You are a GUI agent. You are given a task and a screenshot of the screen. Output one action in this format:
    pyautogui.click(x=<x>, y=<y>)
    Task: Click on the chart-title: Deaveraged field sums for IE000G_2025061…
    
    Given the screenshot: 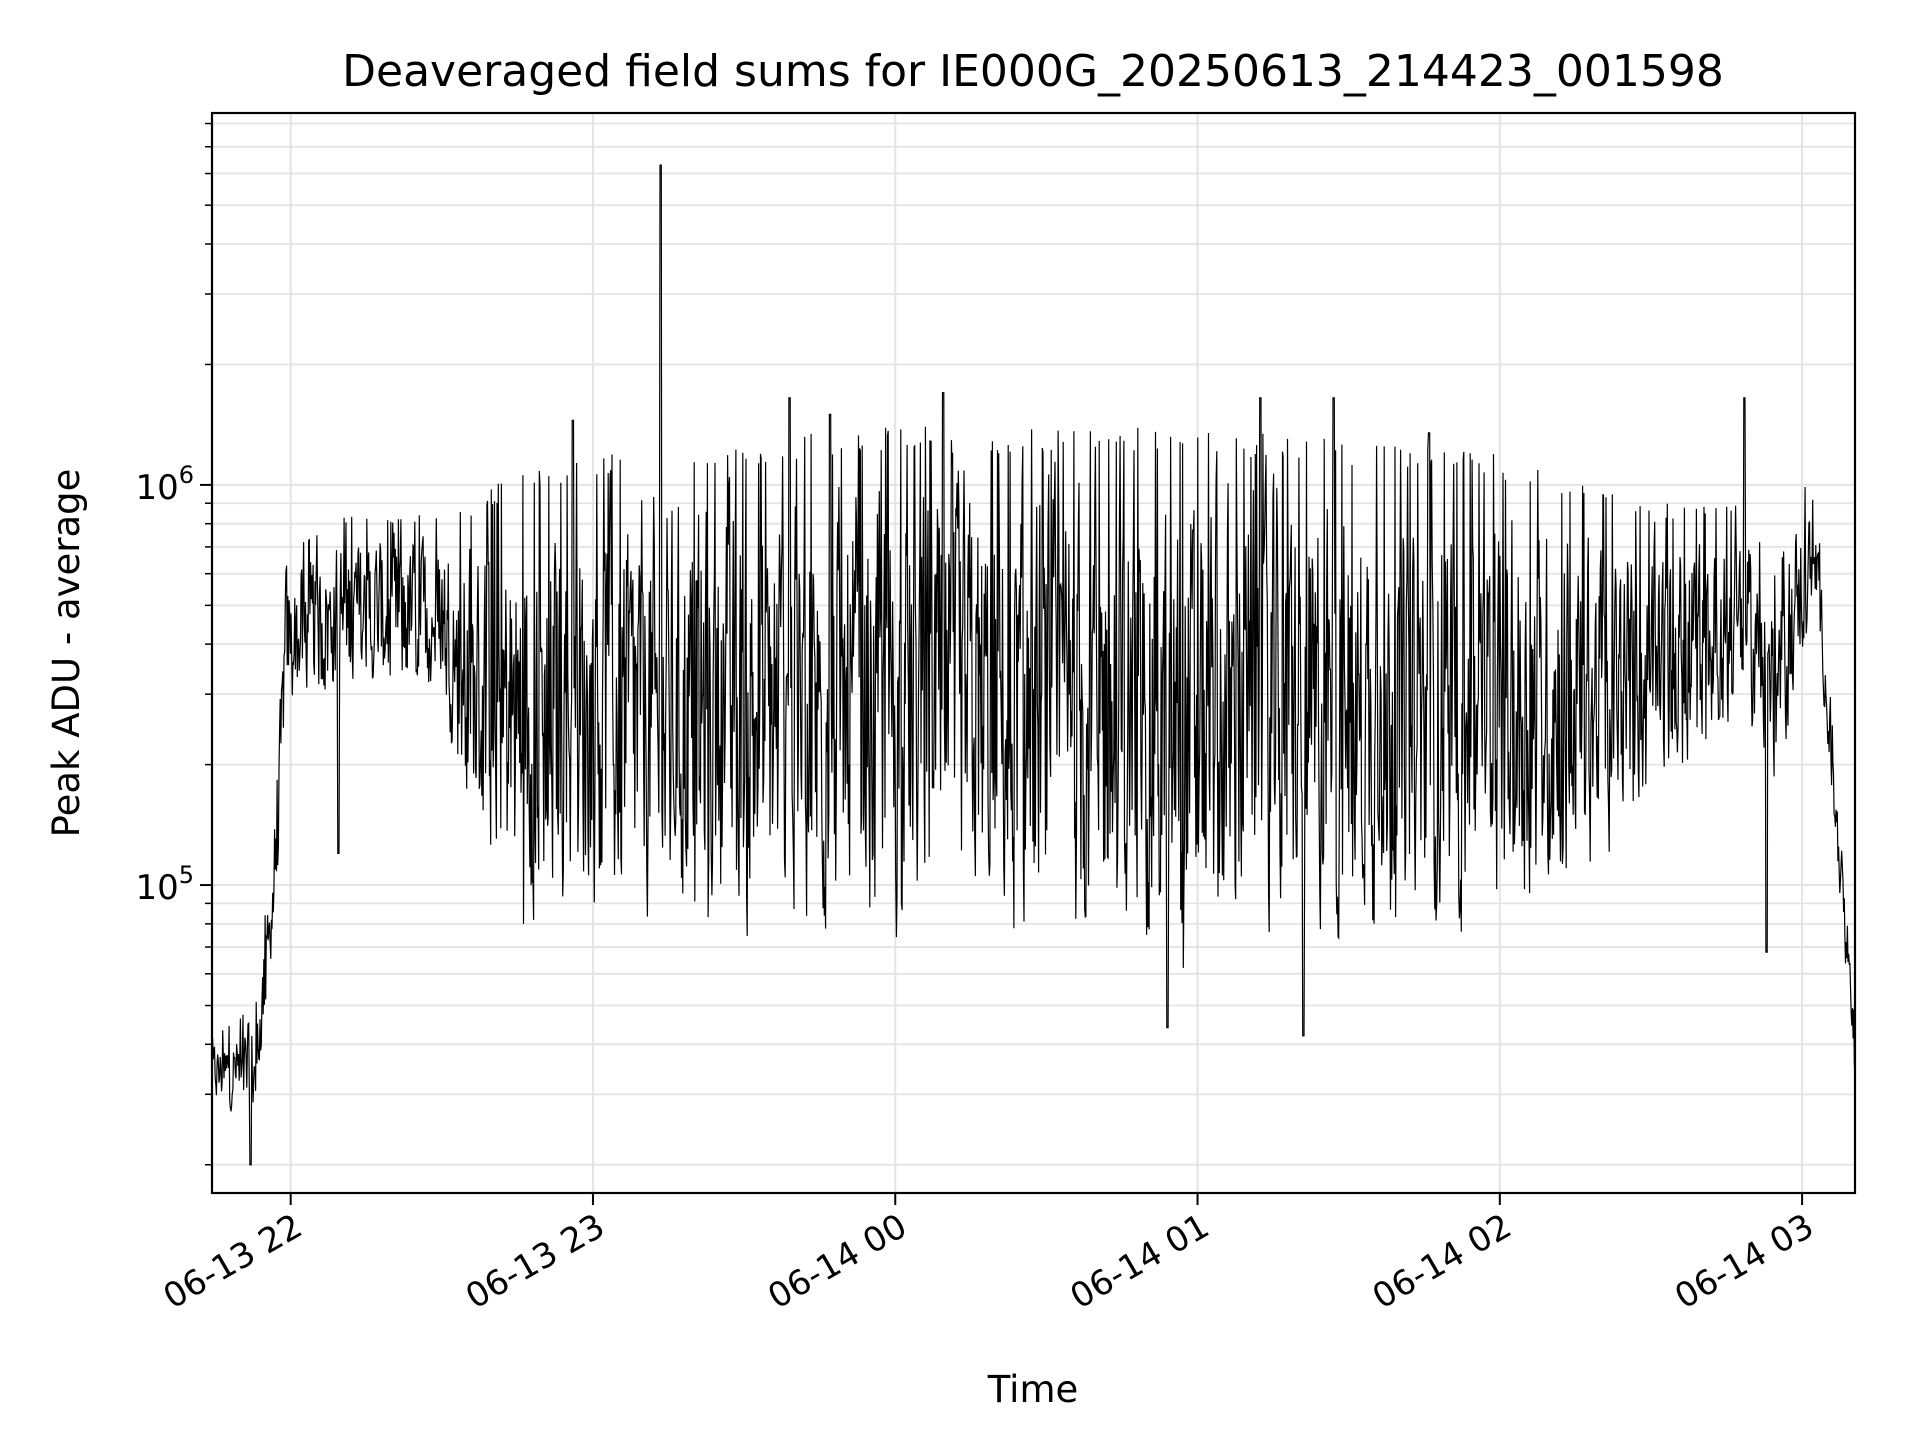 What is the action you would take?
    pyautogui.click(x=1033, y=71)
    